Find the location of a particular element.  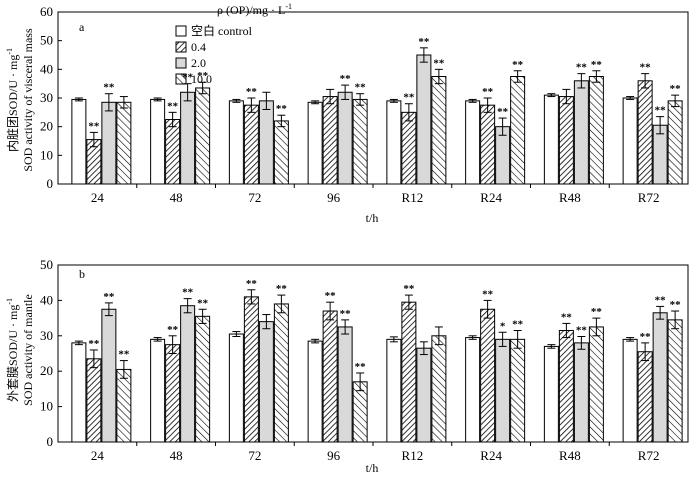

panel-a-significance-2.0-R48: ** is located at coordinates (582, 68).